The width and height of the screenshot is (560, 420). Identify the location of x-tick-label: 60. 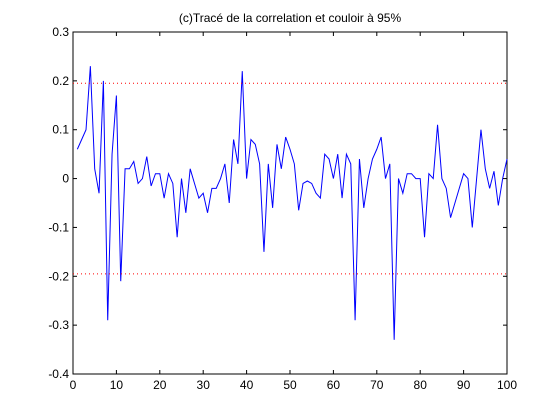
(334, 385).